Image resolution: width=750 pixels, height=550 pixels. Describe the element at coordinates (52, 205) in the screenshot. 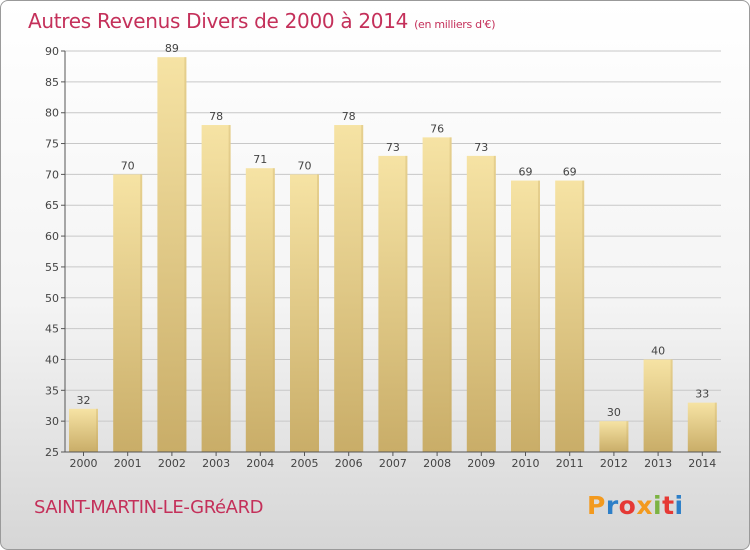

I see `y-tick-label: 65` at that location.